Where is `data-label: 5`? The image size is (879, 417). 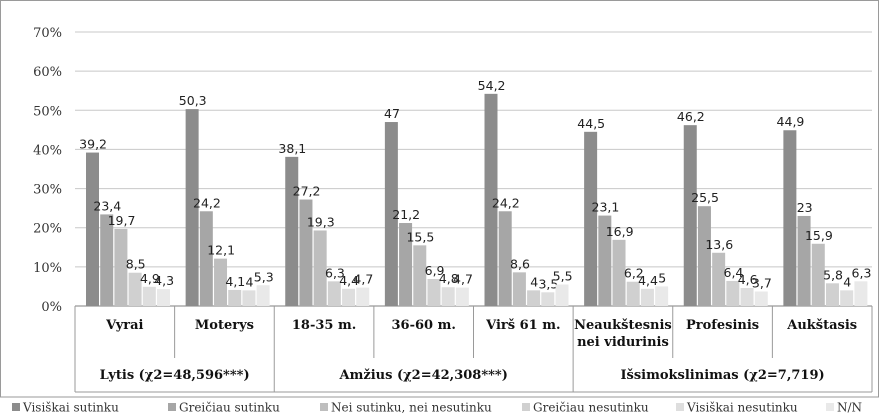
data-label: 5 is located at coordinates (662, 277).